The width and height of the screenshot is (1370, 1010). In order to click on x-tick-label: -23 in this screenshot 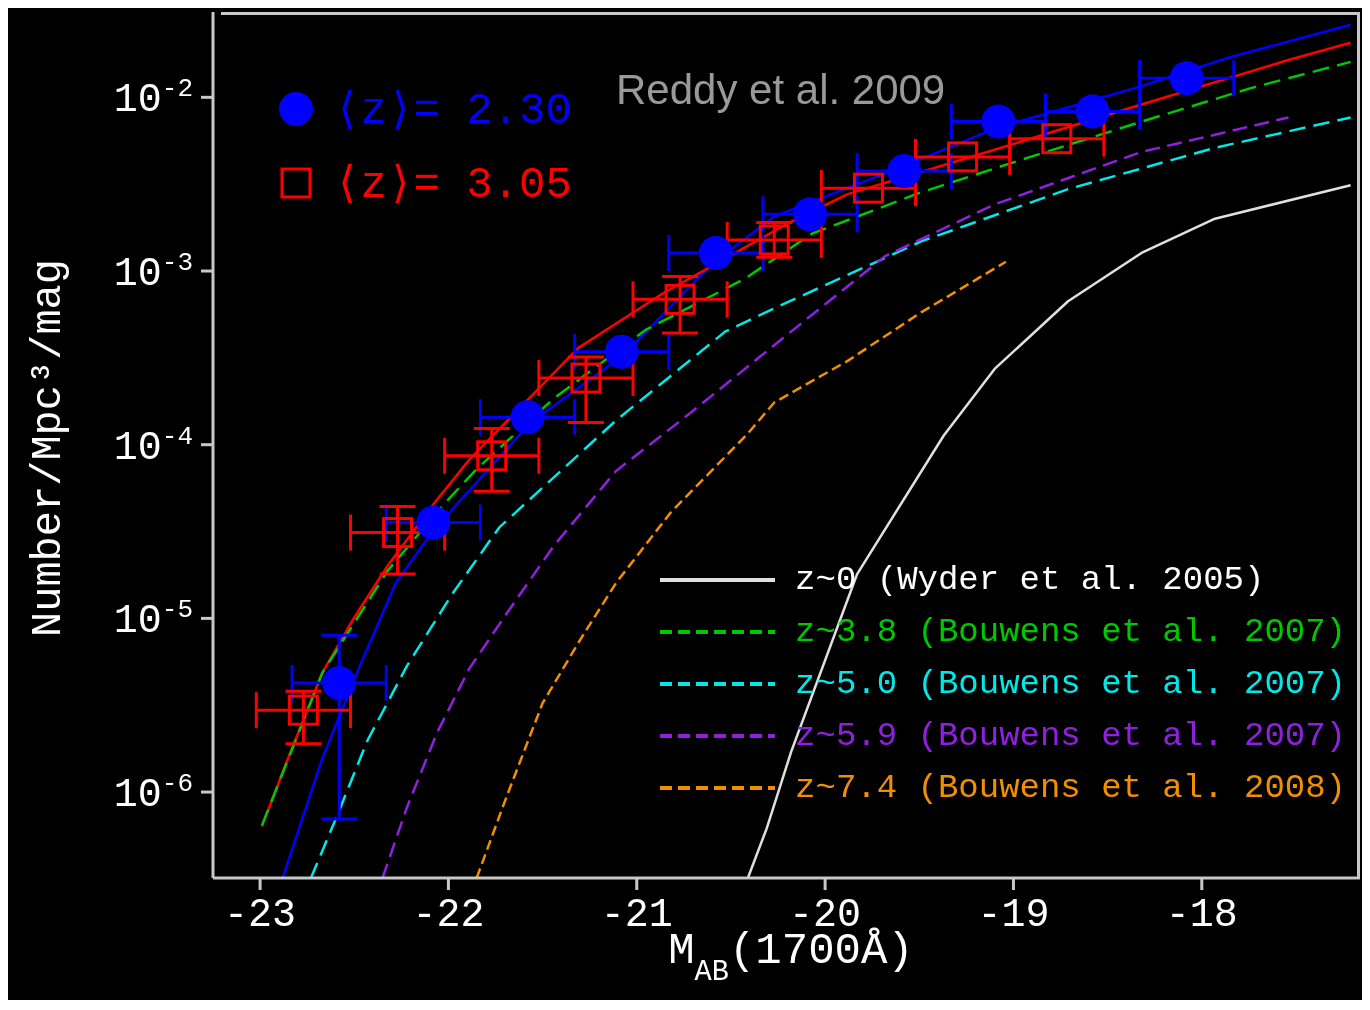, I will do `click(260, 915)`.